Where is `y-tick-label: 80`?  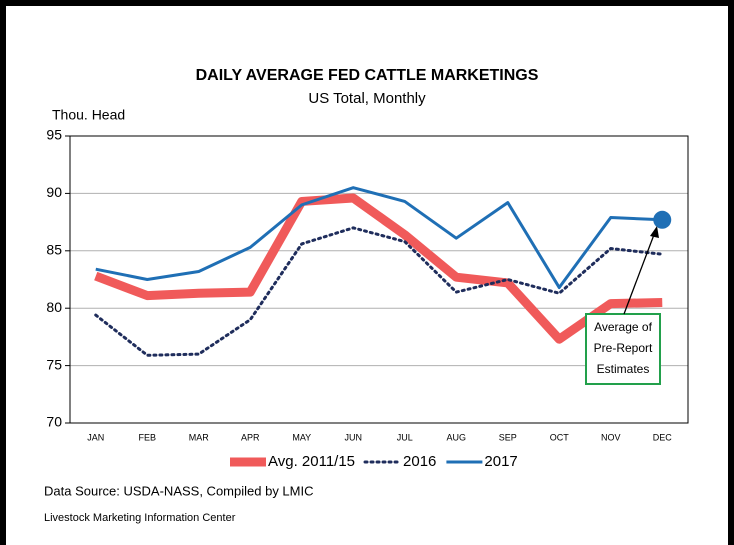 y-tick-label: 80 is located at coordinates (54, 307).